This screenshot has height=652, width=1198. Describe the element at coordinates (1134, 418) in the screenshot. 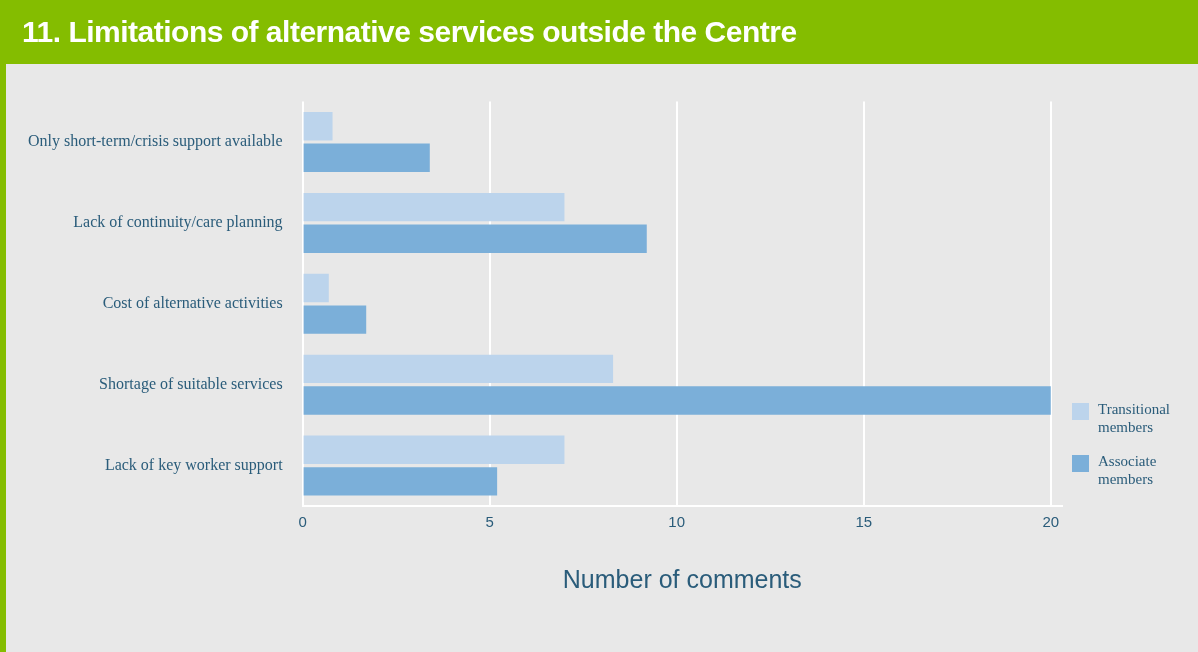

I see `legend-label: Transitional members` at that location.